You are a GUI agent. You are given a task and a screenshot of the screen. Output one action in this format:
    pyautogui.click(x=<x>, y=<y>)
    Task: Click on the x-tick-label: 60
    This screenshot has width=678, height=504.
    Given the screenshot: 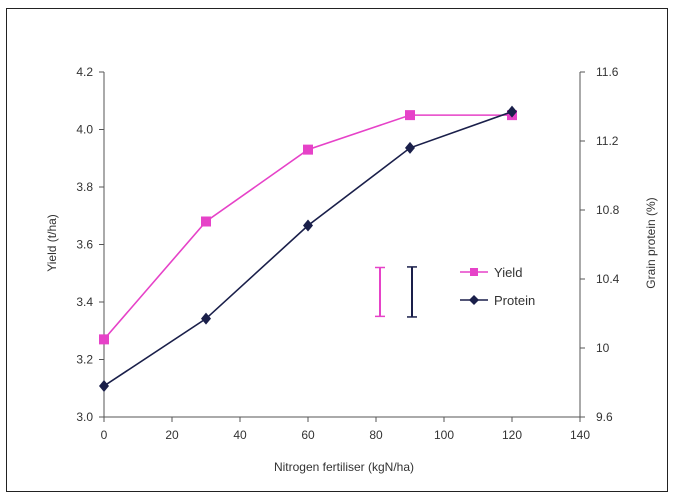 What is the action you would take?
    pyautogui.click(x=308, y=435)
    